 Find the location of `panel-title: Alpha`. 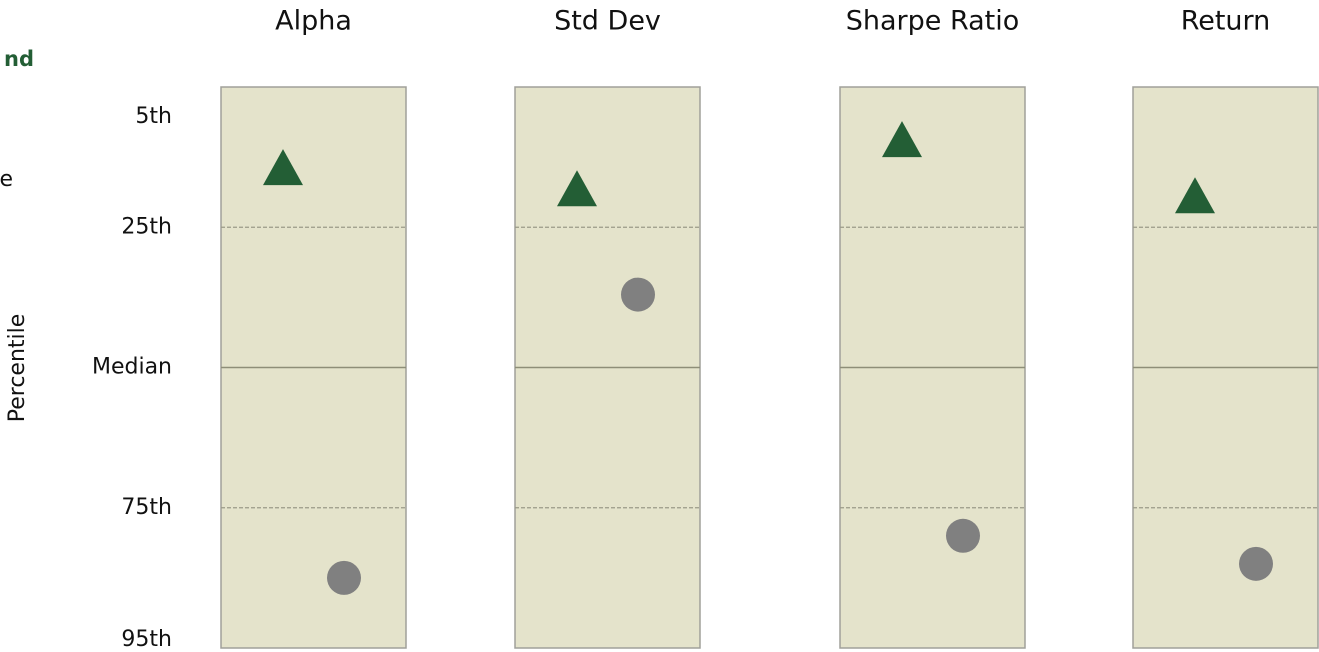

panel-title: Alpha is located at coordinates (313, 21).